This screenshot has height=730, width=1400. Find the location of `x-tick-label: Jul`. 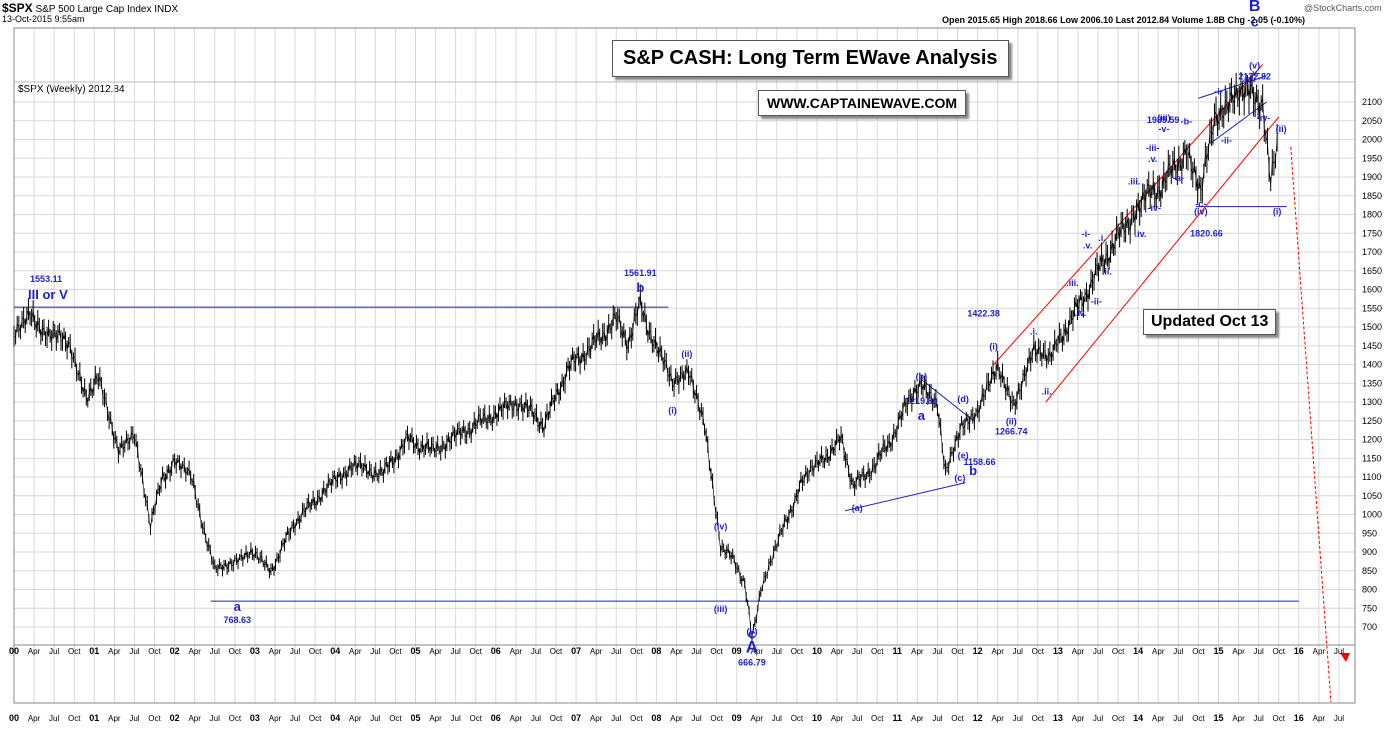

x-tick-label: Jul is located at coordinates (295, 651).